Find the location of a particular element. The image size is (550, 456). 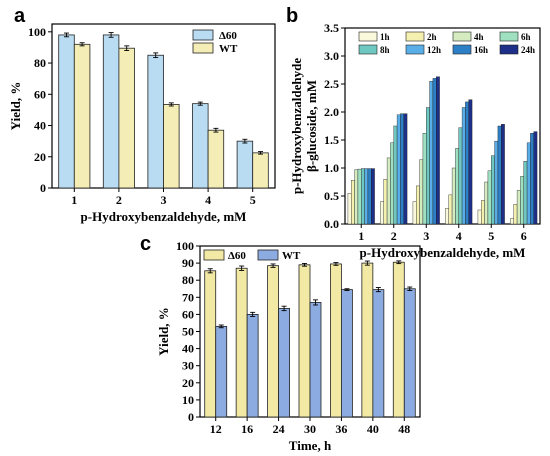

y-tick-label-c: 70 is located at coordinates (188, 297).